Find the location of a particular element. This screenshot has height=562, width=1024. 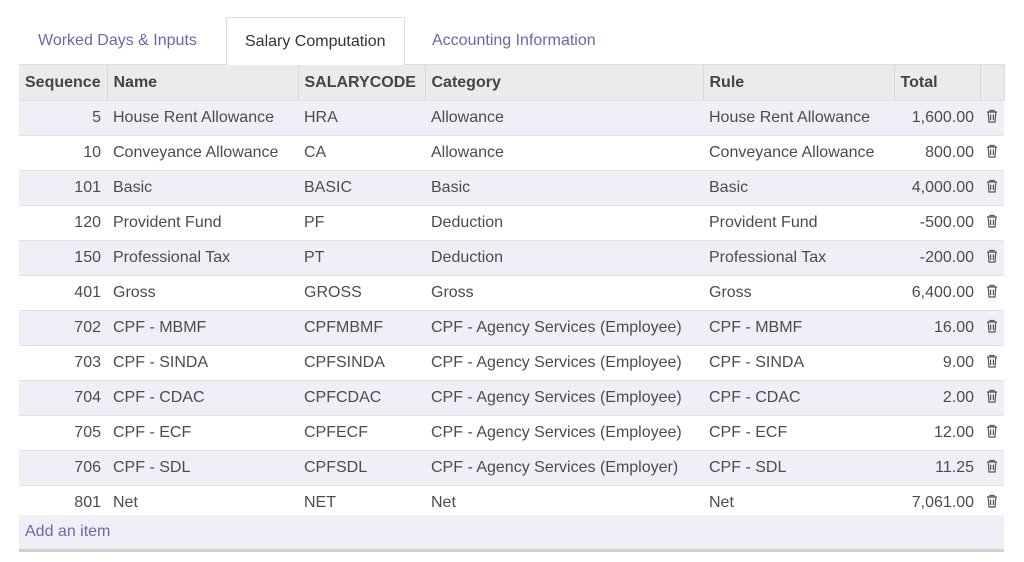

cell: Professional Tax is located at coordinates (798, 258).